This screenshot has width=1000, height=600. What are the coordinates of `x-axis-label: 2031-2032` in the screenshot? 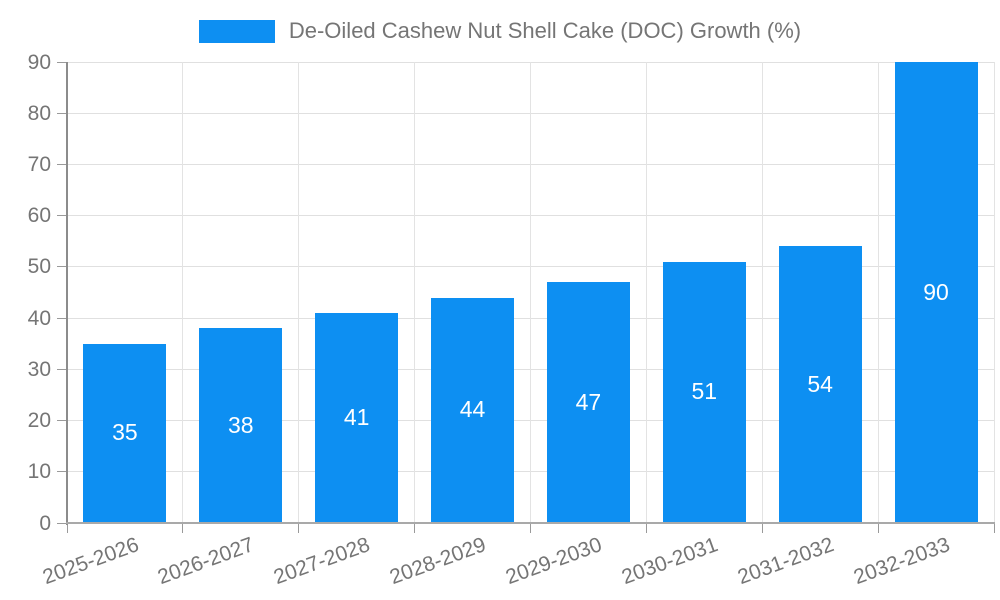 It's located at (785, 561).